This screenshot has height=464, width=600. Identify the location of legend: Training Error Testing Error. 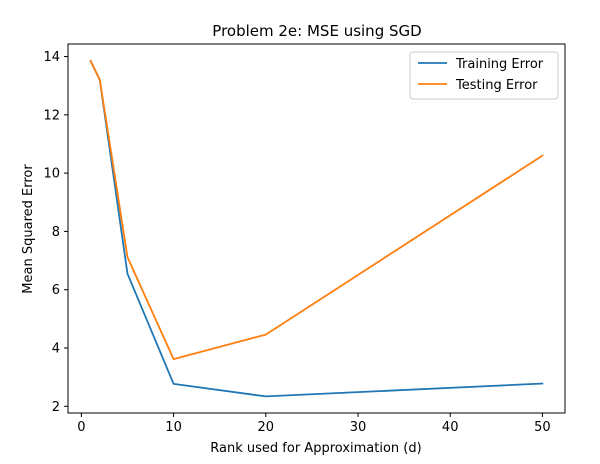
(484, 75).